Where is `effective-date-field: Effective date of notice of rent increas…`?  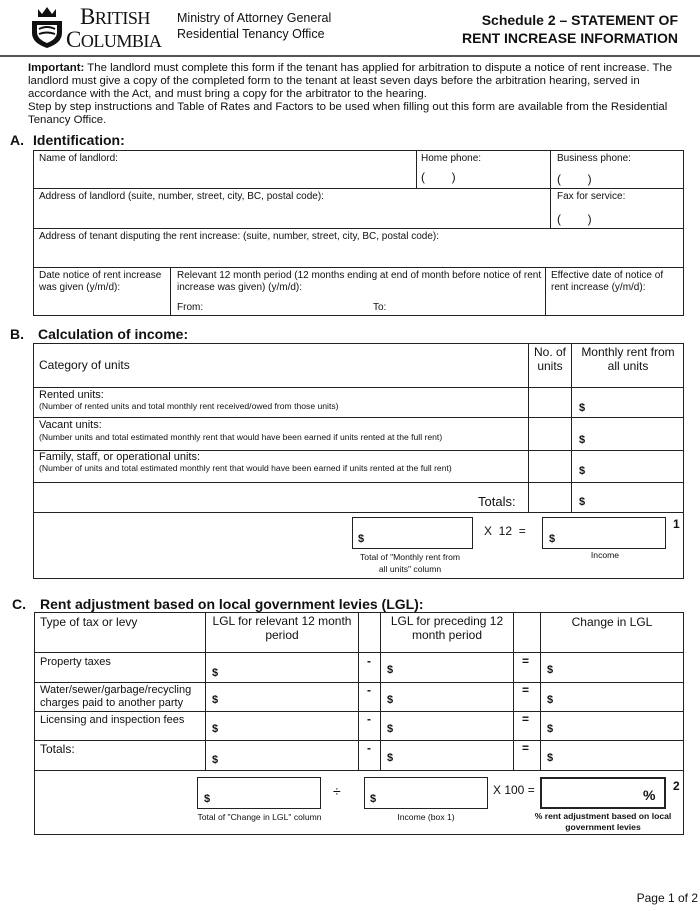
effective-date-field: Effective date of notice of rent increas… is located at coordinates (607, 281).